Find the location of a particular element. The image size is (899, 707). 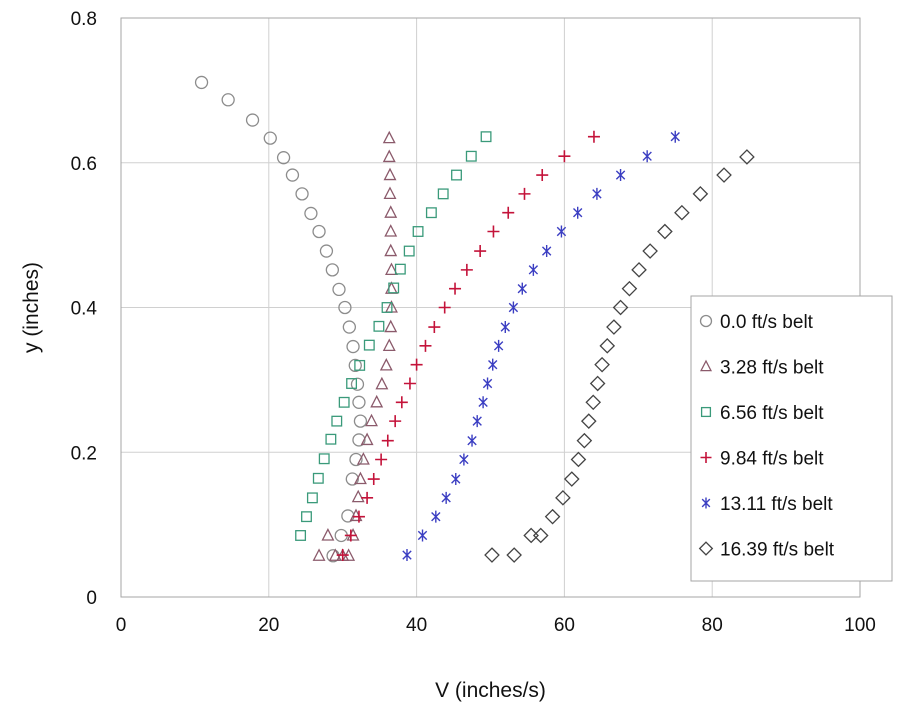

legend-box is located at coordinates (791, 438).